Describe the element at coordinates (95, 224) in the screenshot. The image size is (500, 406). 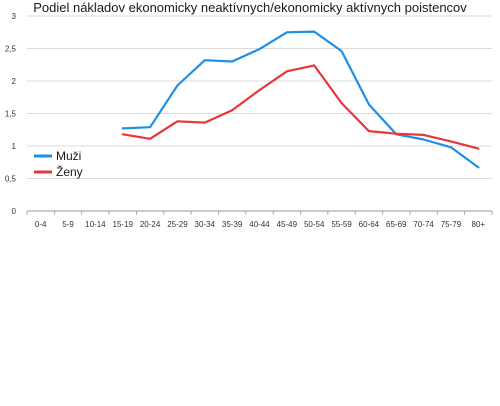
I see `x-tick-label: 10-14` at that location.